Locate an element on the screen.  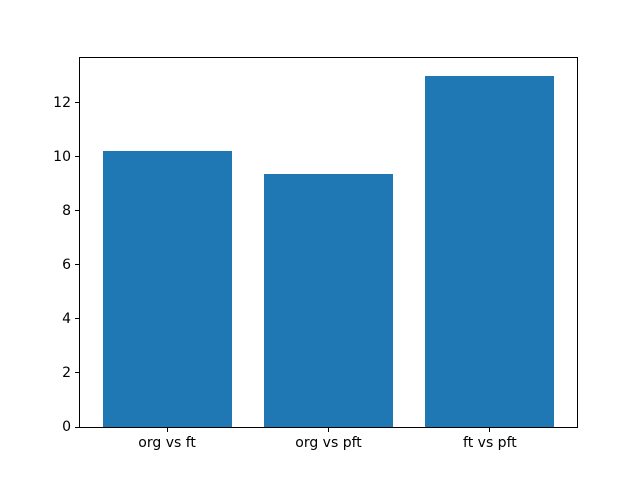
y-tick-label: 2 is located at coordinates (66, 372).